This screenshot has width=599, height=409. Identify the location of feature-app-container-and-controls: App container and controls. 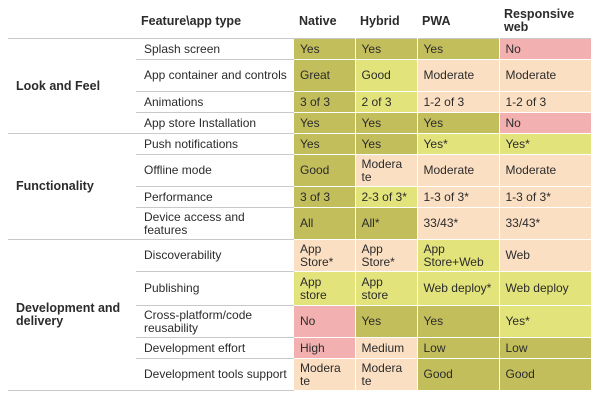
(215, 75).